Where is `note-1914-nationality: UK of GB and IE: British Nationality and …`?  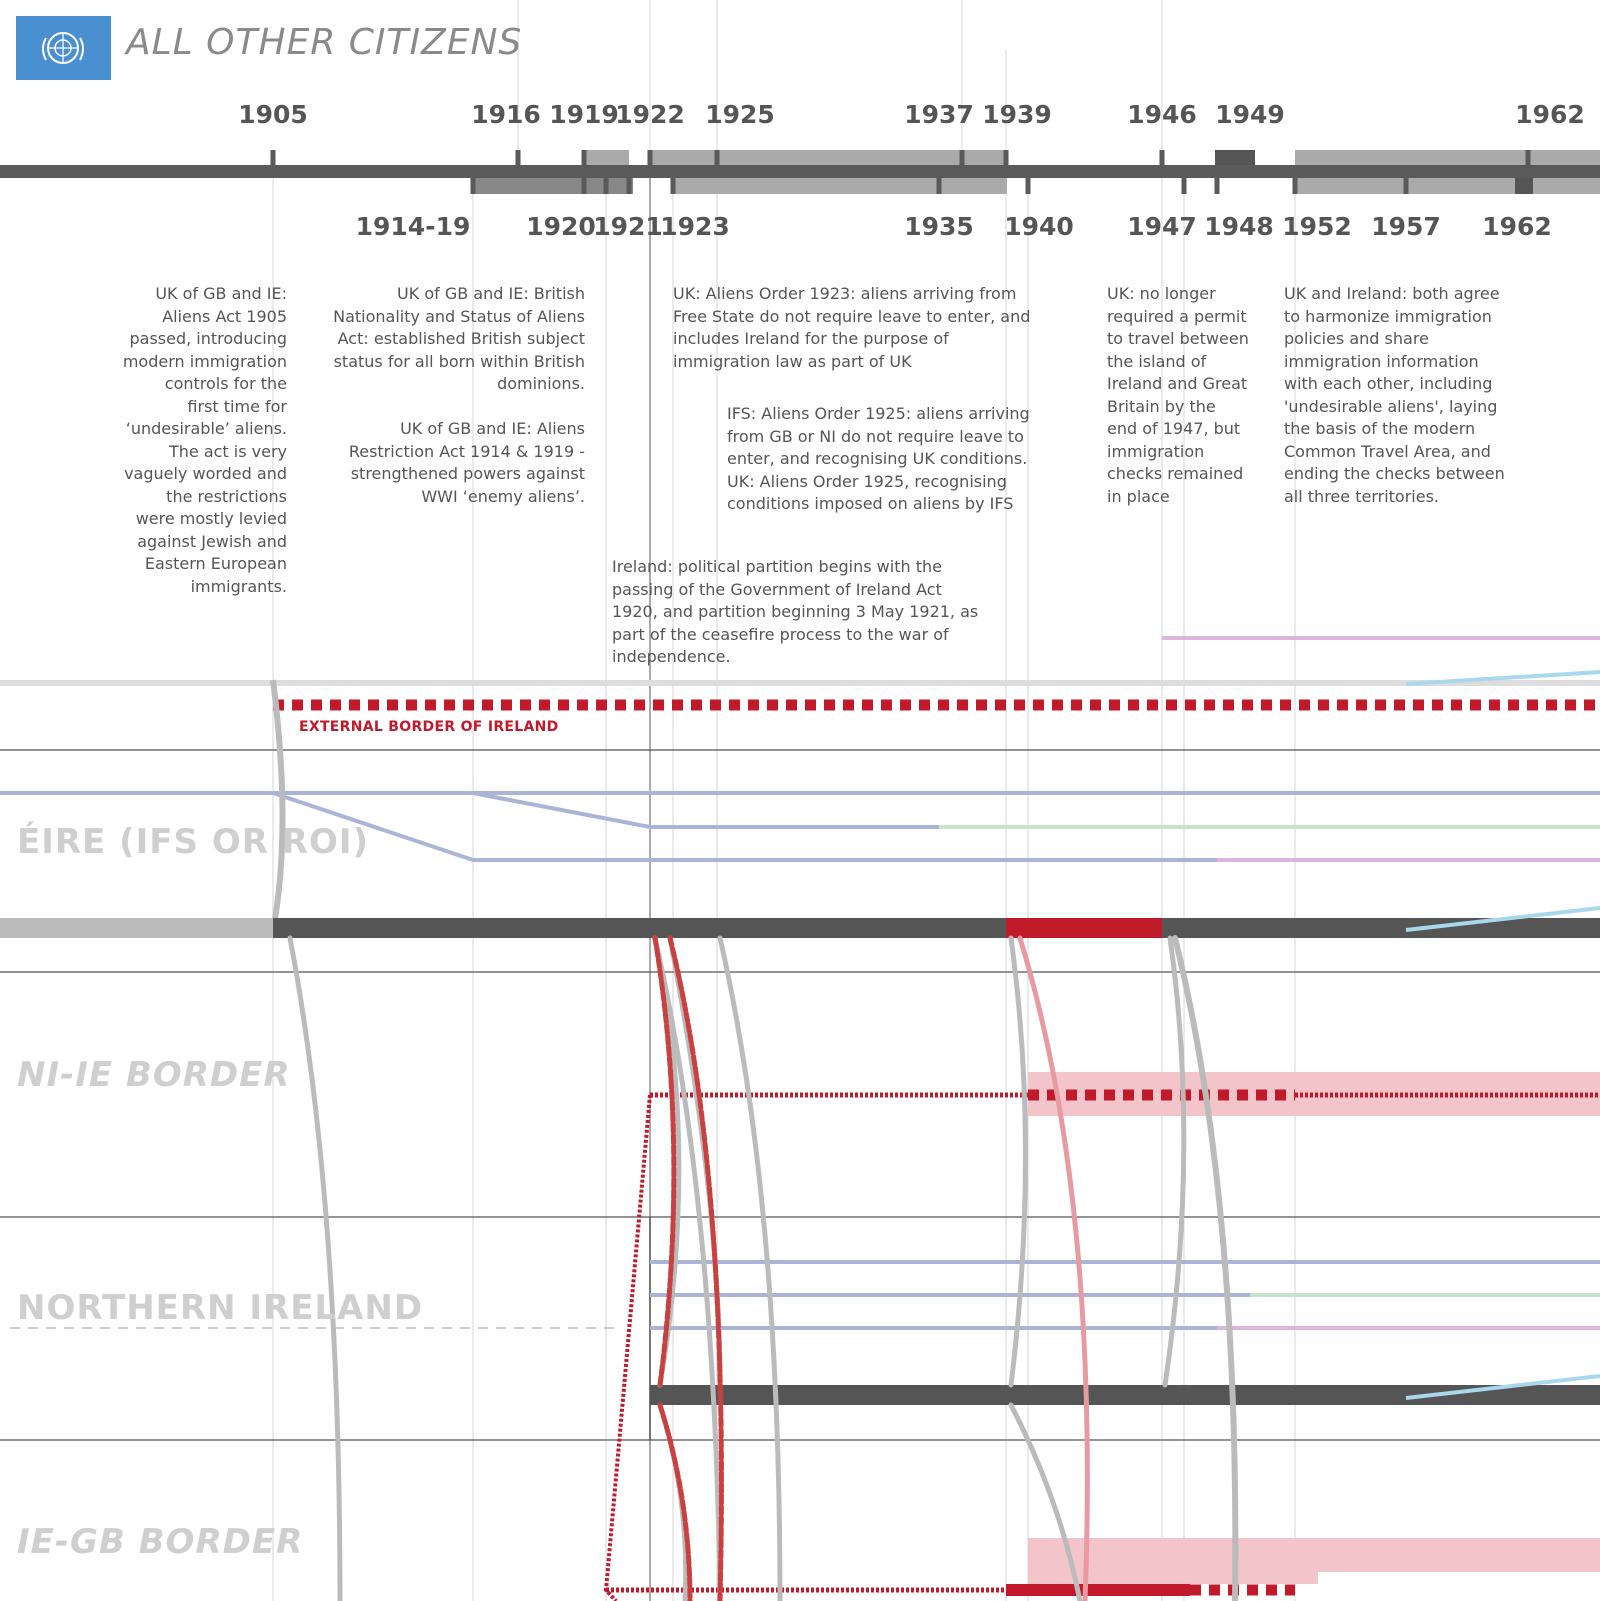 note-1914-nationality: UK of GB and IE: British Nationality and … is located at coordinates (459, 338).